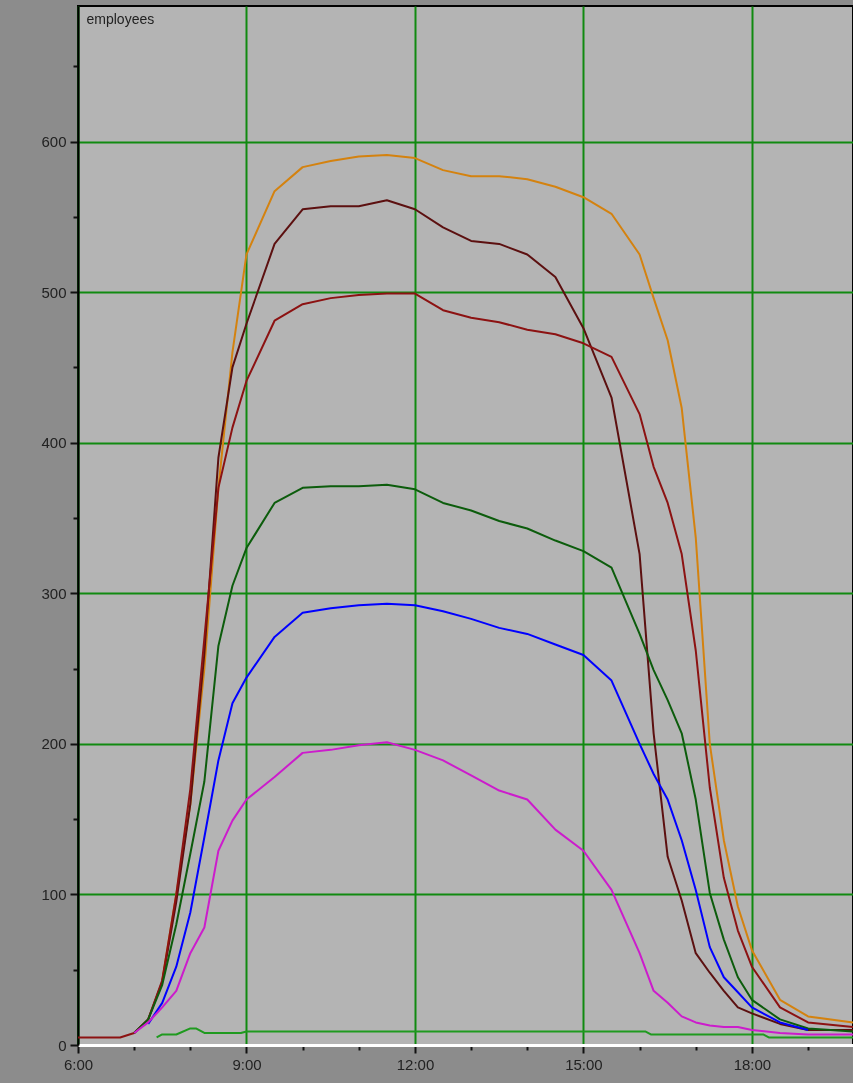 Image resolution: width=853 pixels, height=1083 pixels. What do you see at coordinates (247, 1064) in the screenshot?
I see `x-tick-label: 9:00` at bounding box center [247, 1064].